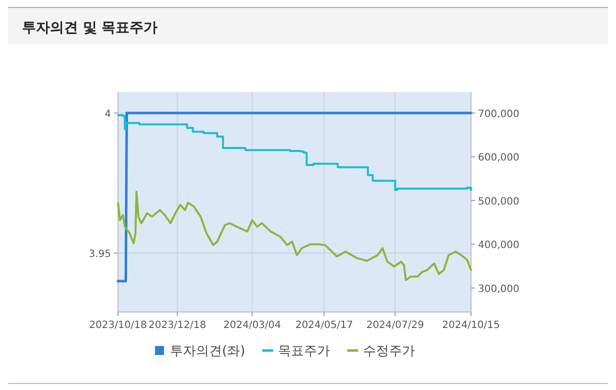 The image size is (616, 390). Describe the element at coordinates (324, 325) in the screenshot. I see `x-tick-label: 2024/05/17` at that location.